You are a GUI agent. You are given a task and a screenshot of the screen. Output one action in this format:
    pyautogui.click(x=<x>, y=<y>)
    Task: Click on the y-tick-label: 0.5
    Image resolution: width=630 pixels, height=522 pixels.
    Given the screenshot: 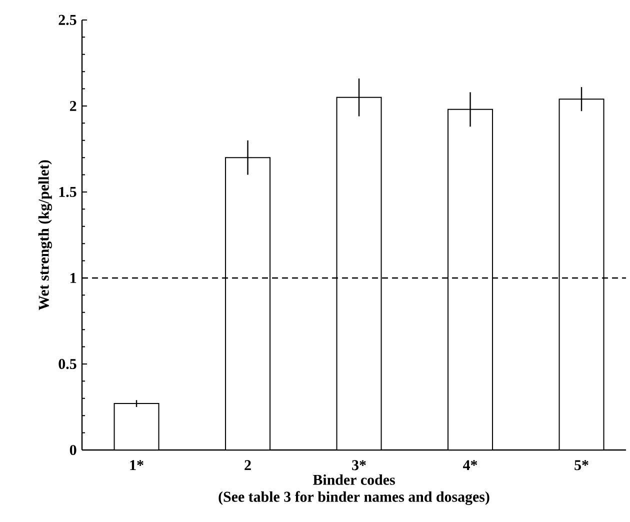 What is the action you would take?
    pyautogui.click(x=67, y=364)
    